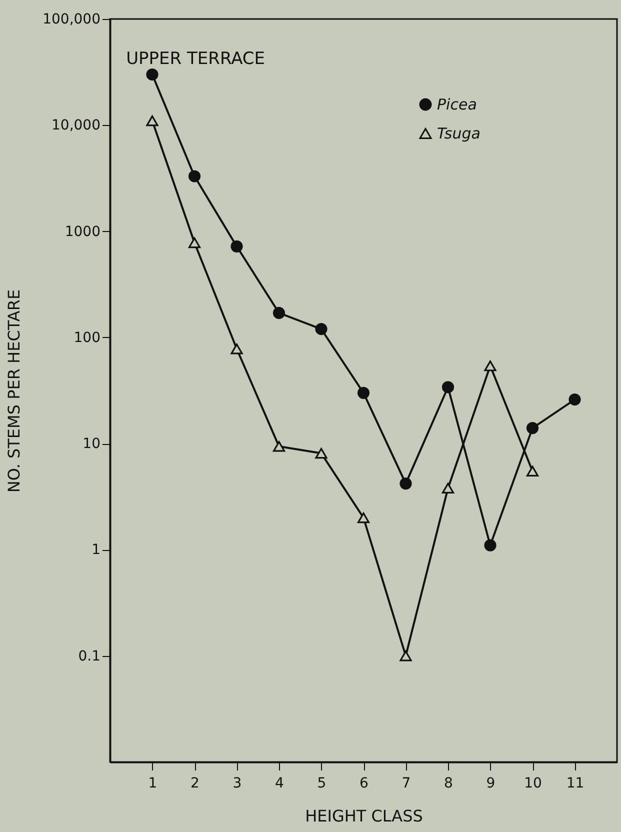 Image resolution: width=621 pixels, height=832 pixels. I want to click on x-tick-label: 7, so click(406, 784).